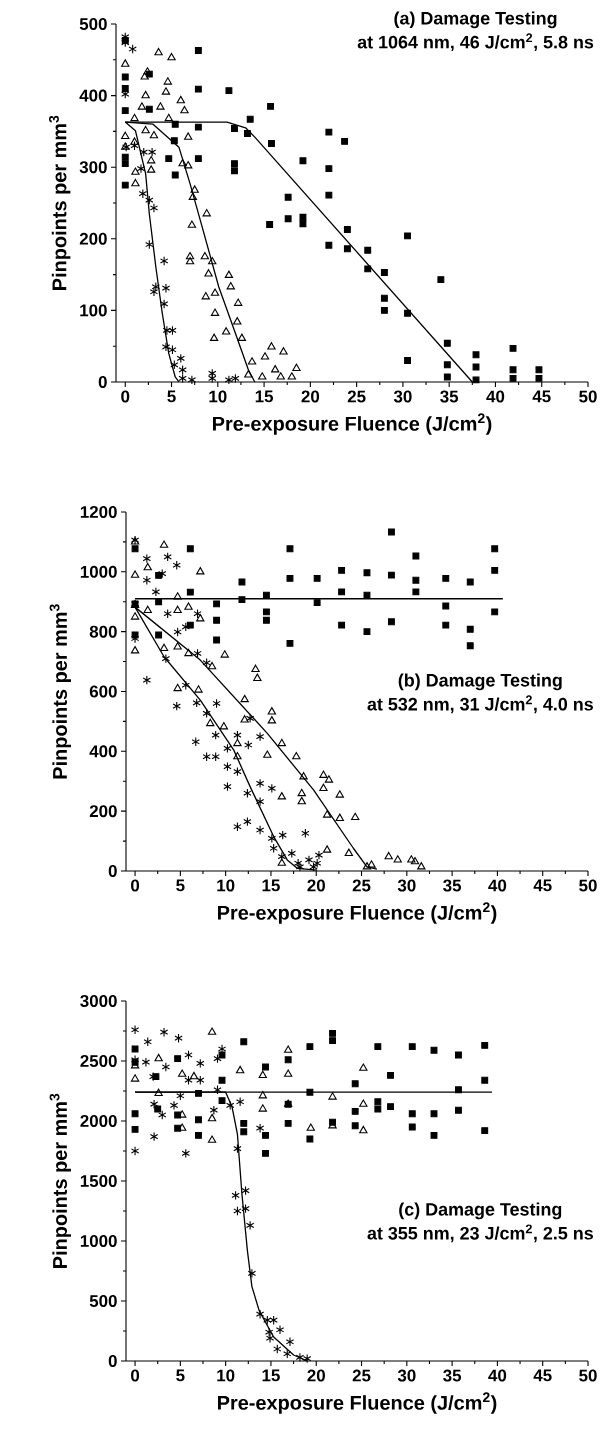 This screenshot has height=1448, width=605. Describe the element at coordinates (103, 691) in the screenshot. I see `y-tick-label: 600` at that location.